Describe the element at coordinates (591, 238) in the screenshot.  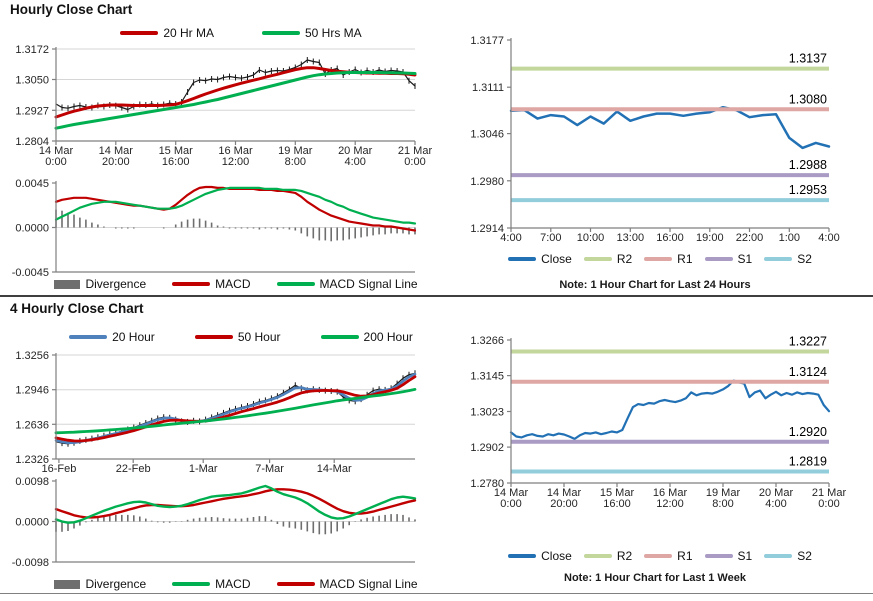
I see `x-tick-label: 10:00` at that location.